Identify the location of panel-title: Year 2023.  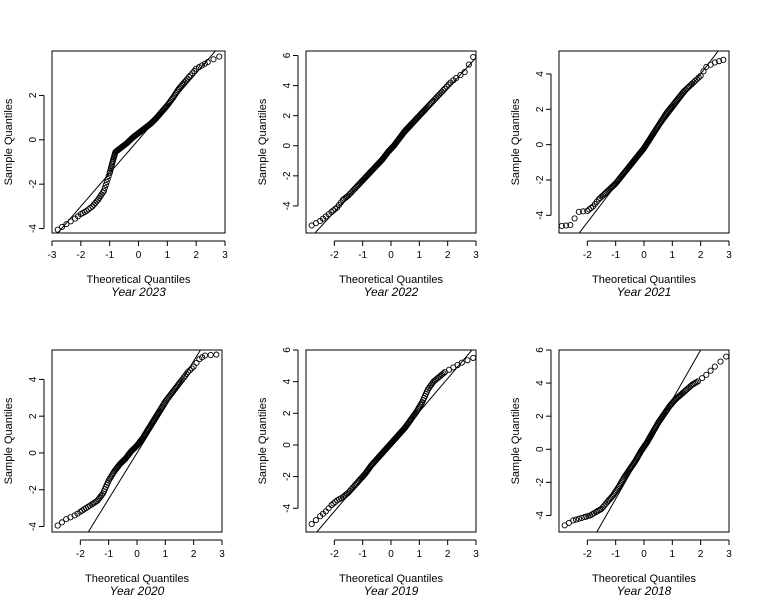
(138, 292).